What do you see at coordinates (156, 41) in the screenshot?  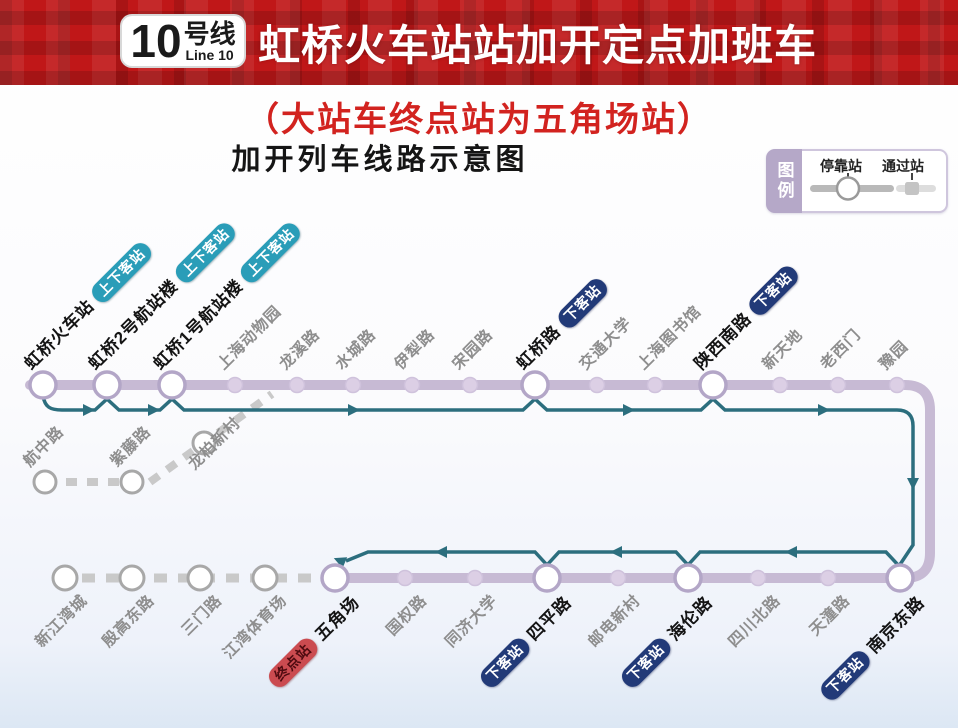 I see `line-number: 10` at bounding box center [156, 41].